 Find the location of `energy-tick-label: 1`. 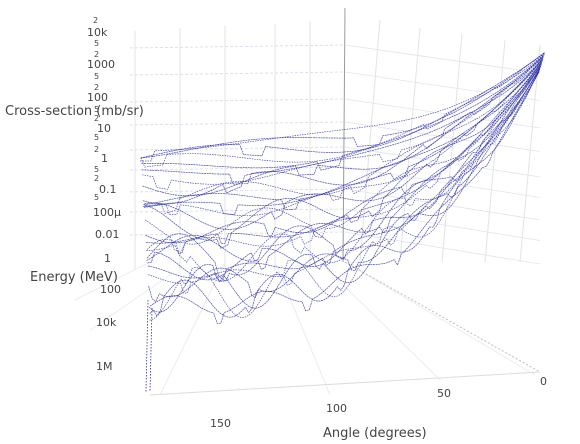

energy-tick-label: 1 is located at coordinates (107, 258).